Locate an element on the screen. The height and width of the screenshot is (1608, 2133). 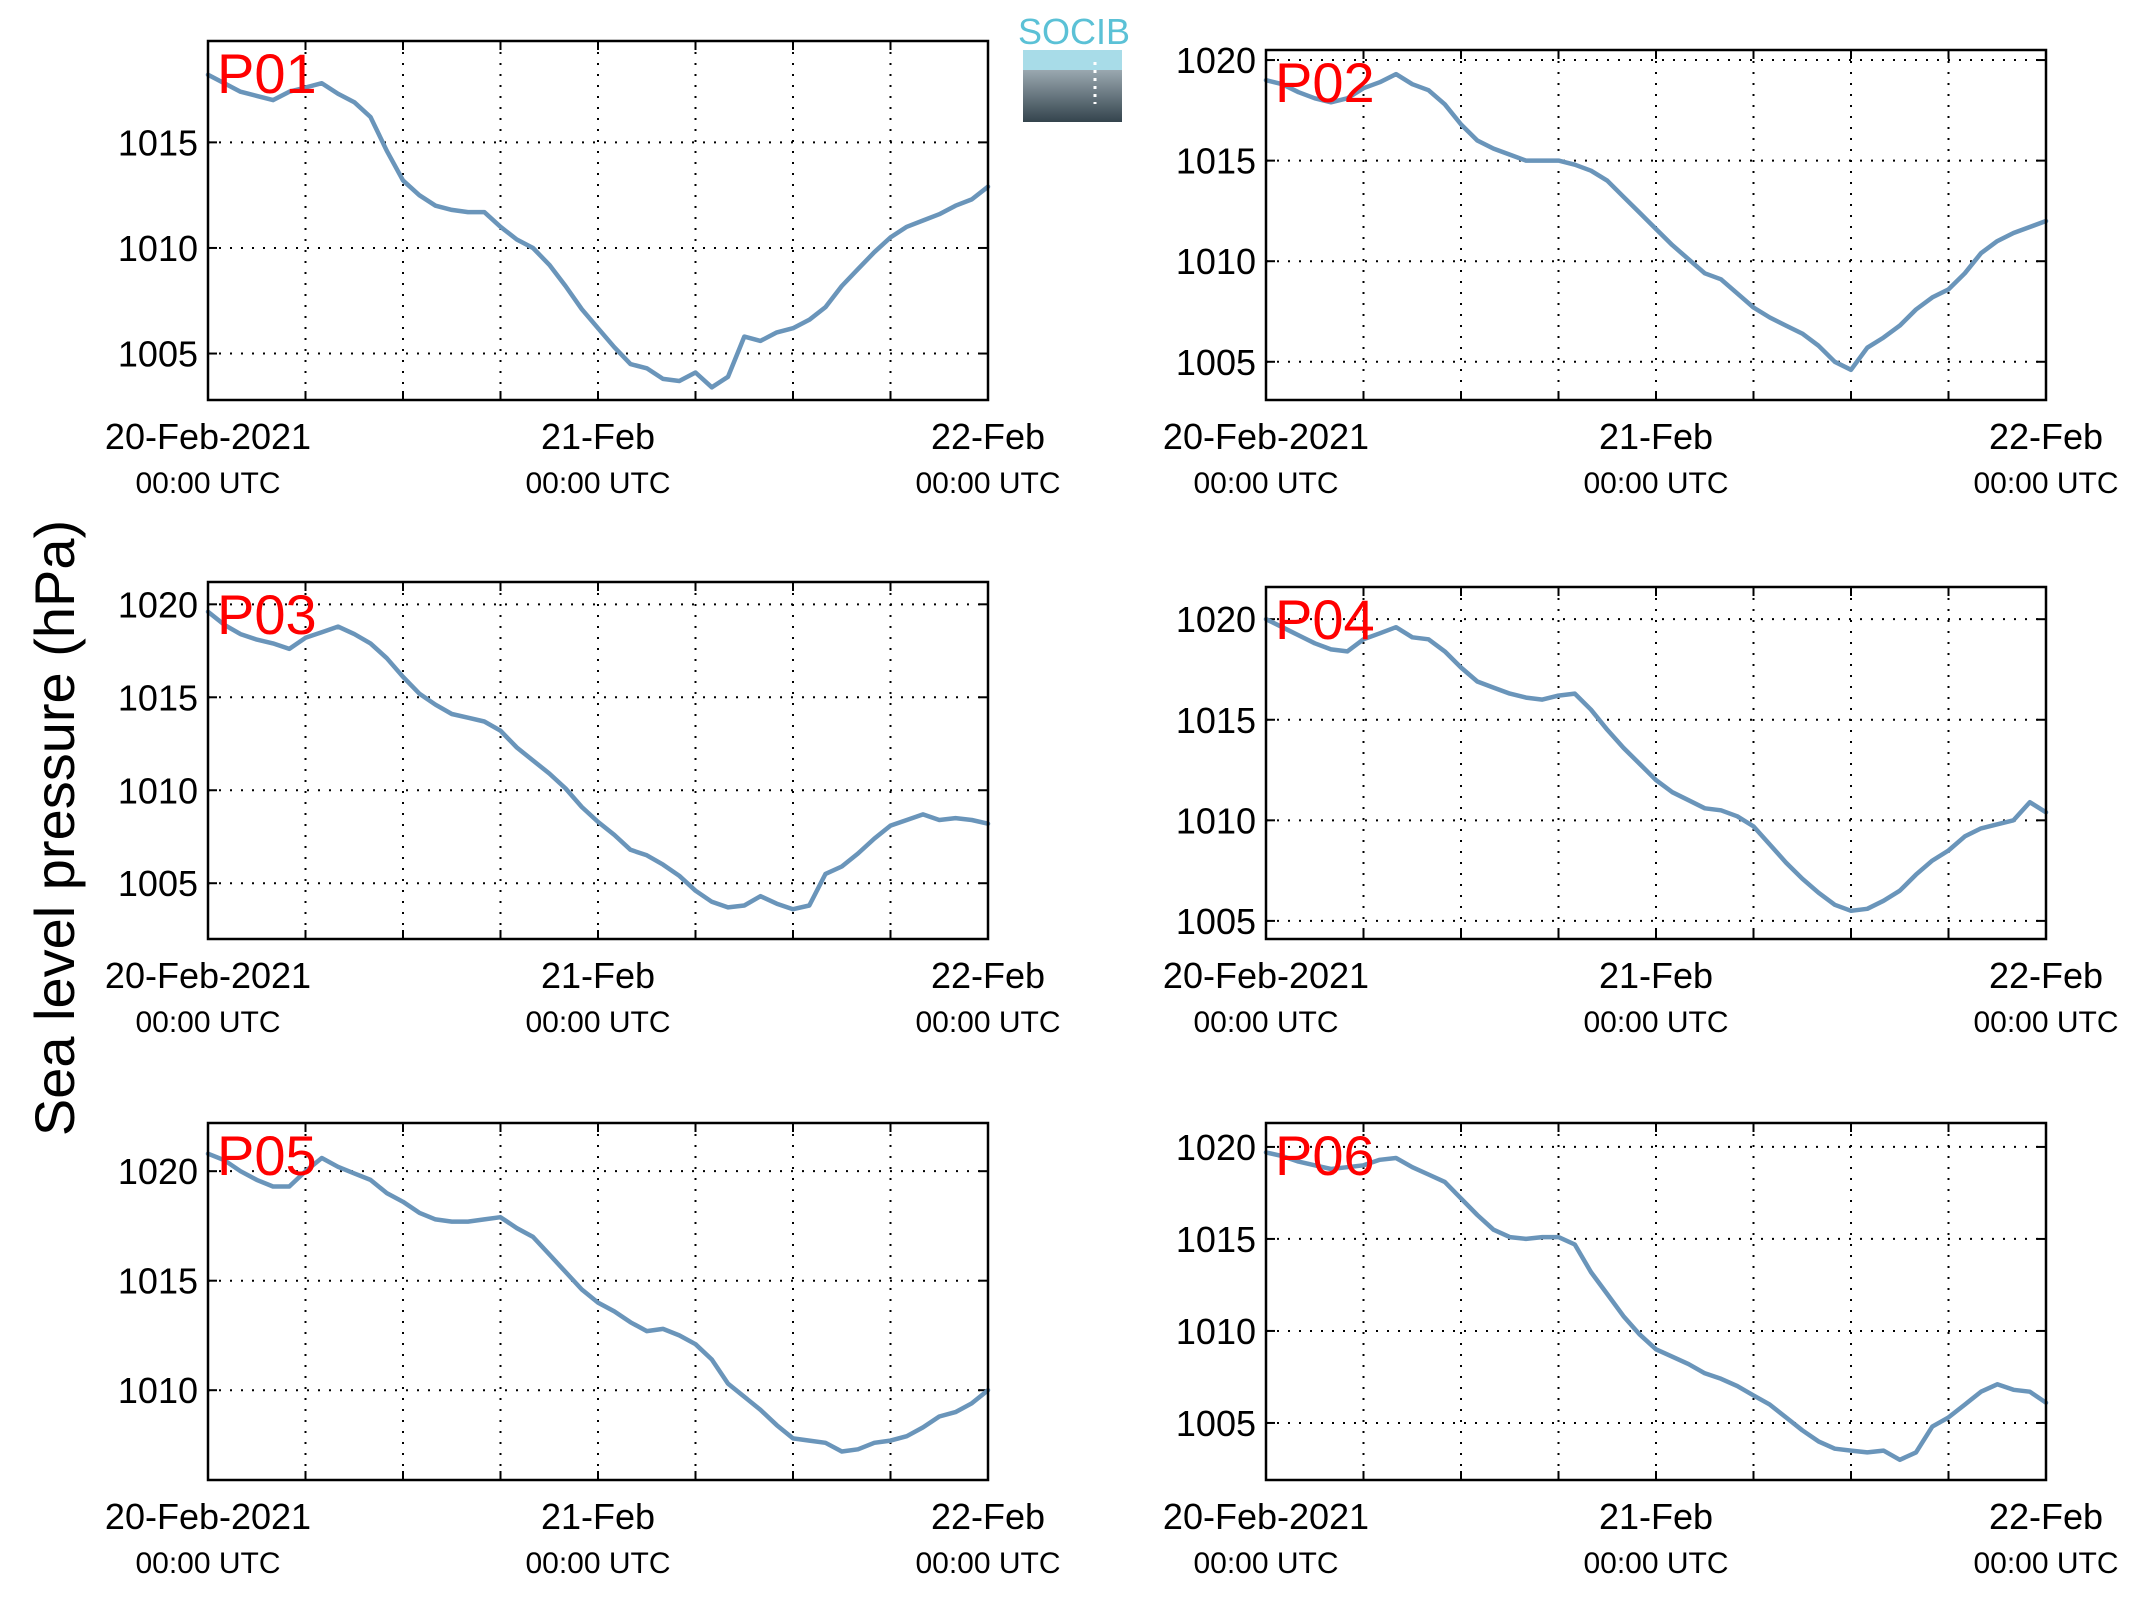
socib-logo: SOCIB is located at coordinates (1074, 66).